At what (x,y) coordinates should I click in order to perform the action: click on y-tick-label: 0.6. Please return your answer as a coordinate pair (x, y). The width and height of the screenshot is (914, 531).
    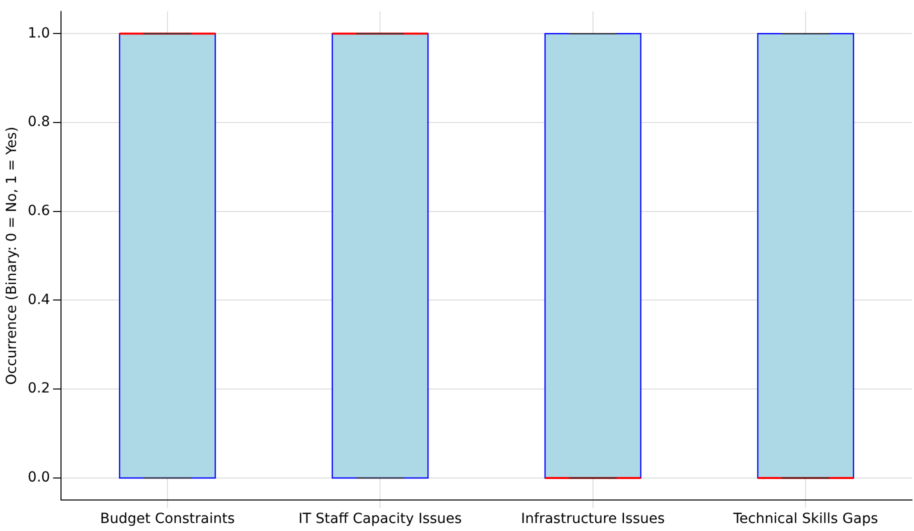
    Looking at the image, I should click on (39, 211).